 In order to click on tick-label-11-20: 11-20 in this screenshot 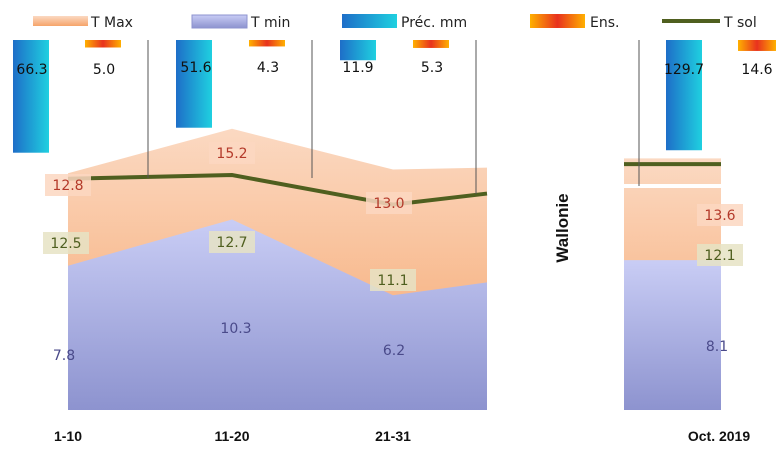, I will do `click(231, 436)`.